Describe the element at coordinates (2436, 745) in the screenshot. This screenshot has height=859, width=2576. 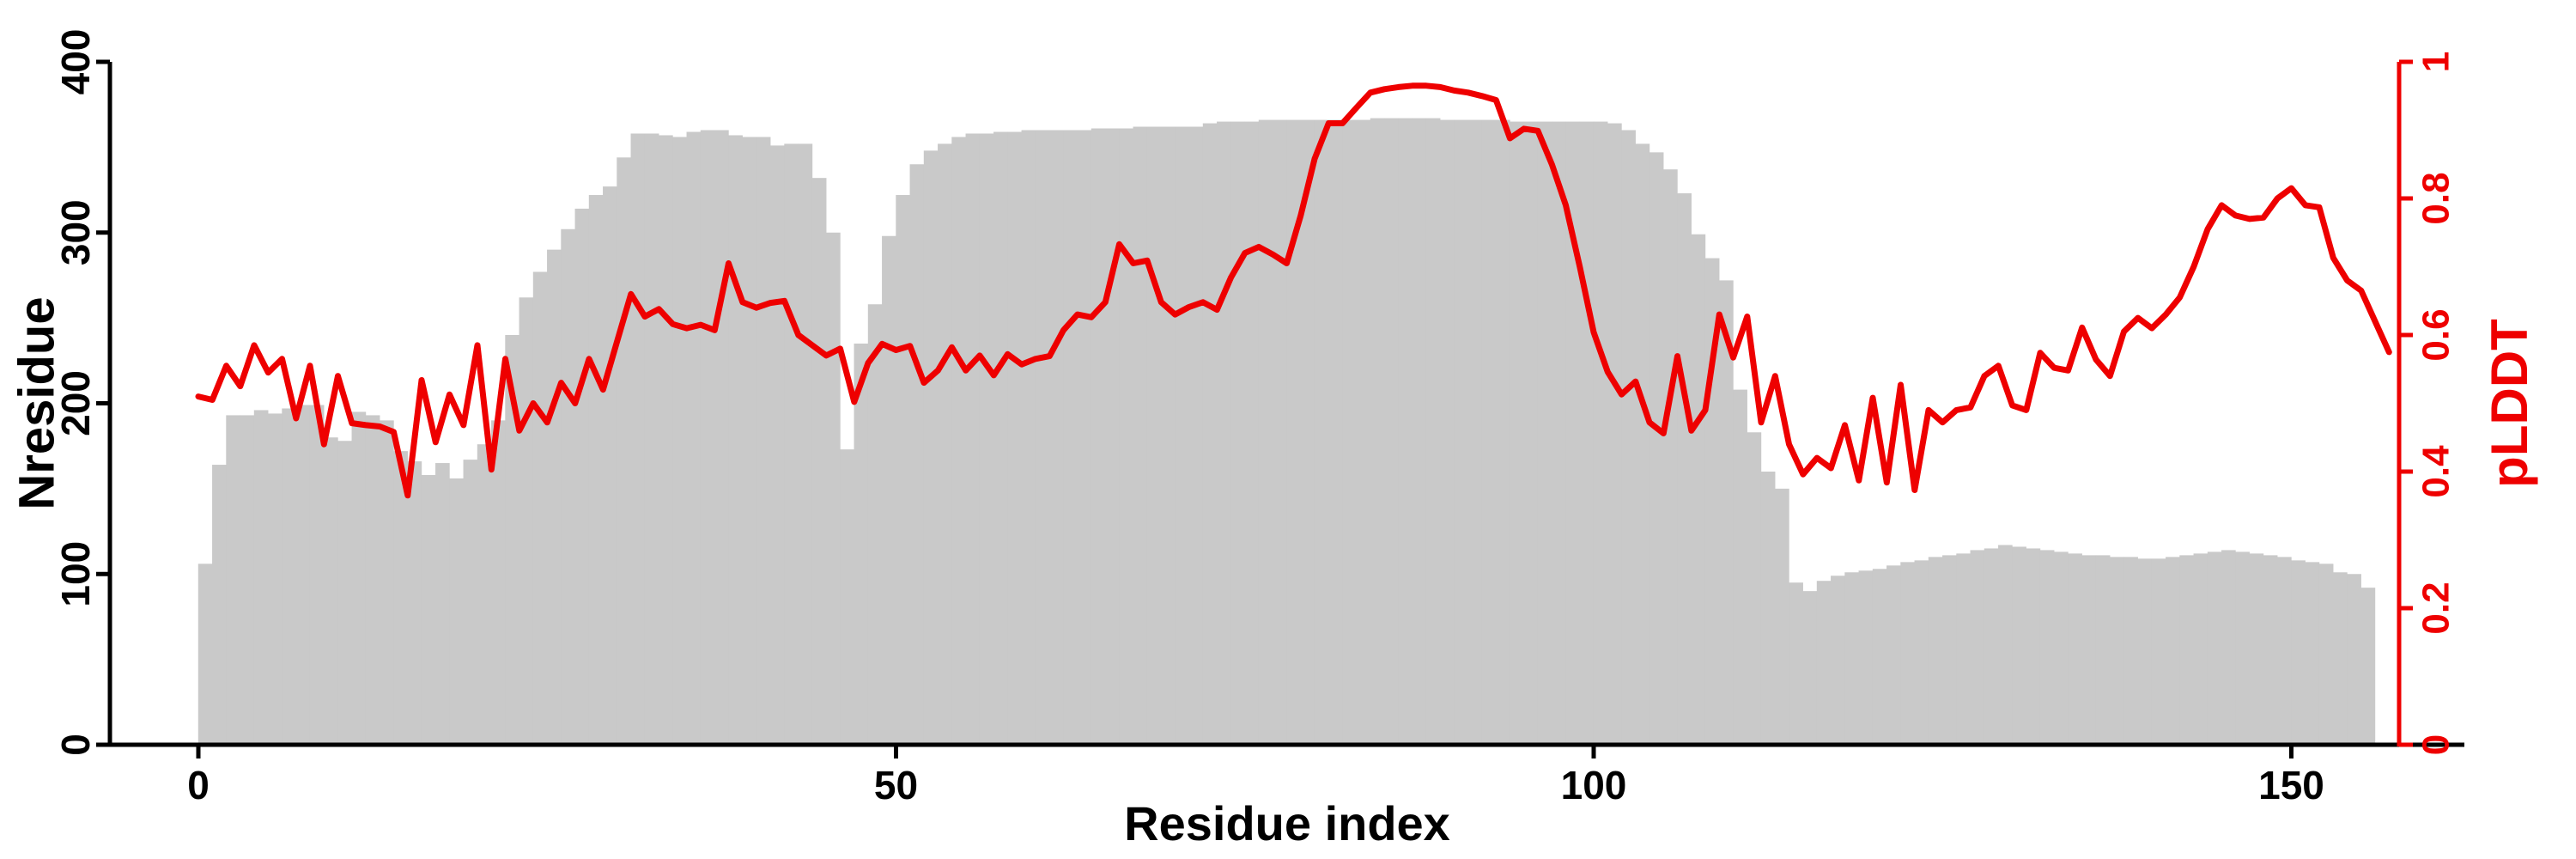
I see `y-axis-right-tick-label-0: 0` at that location.